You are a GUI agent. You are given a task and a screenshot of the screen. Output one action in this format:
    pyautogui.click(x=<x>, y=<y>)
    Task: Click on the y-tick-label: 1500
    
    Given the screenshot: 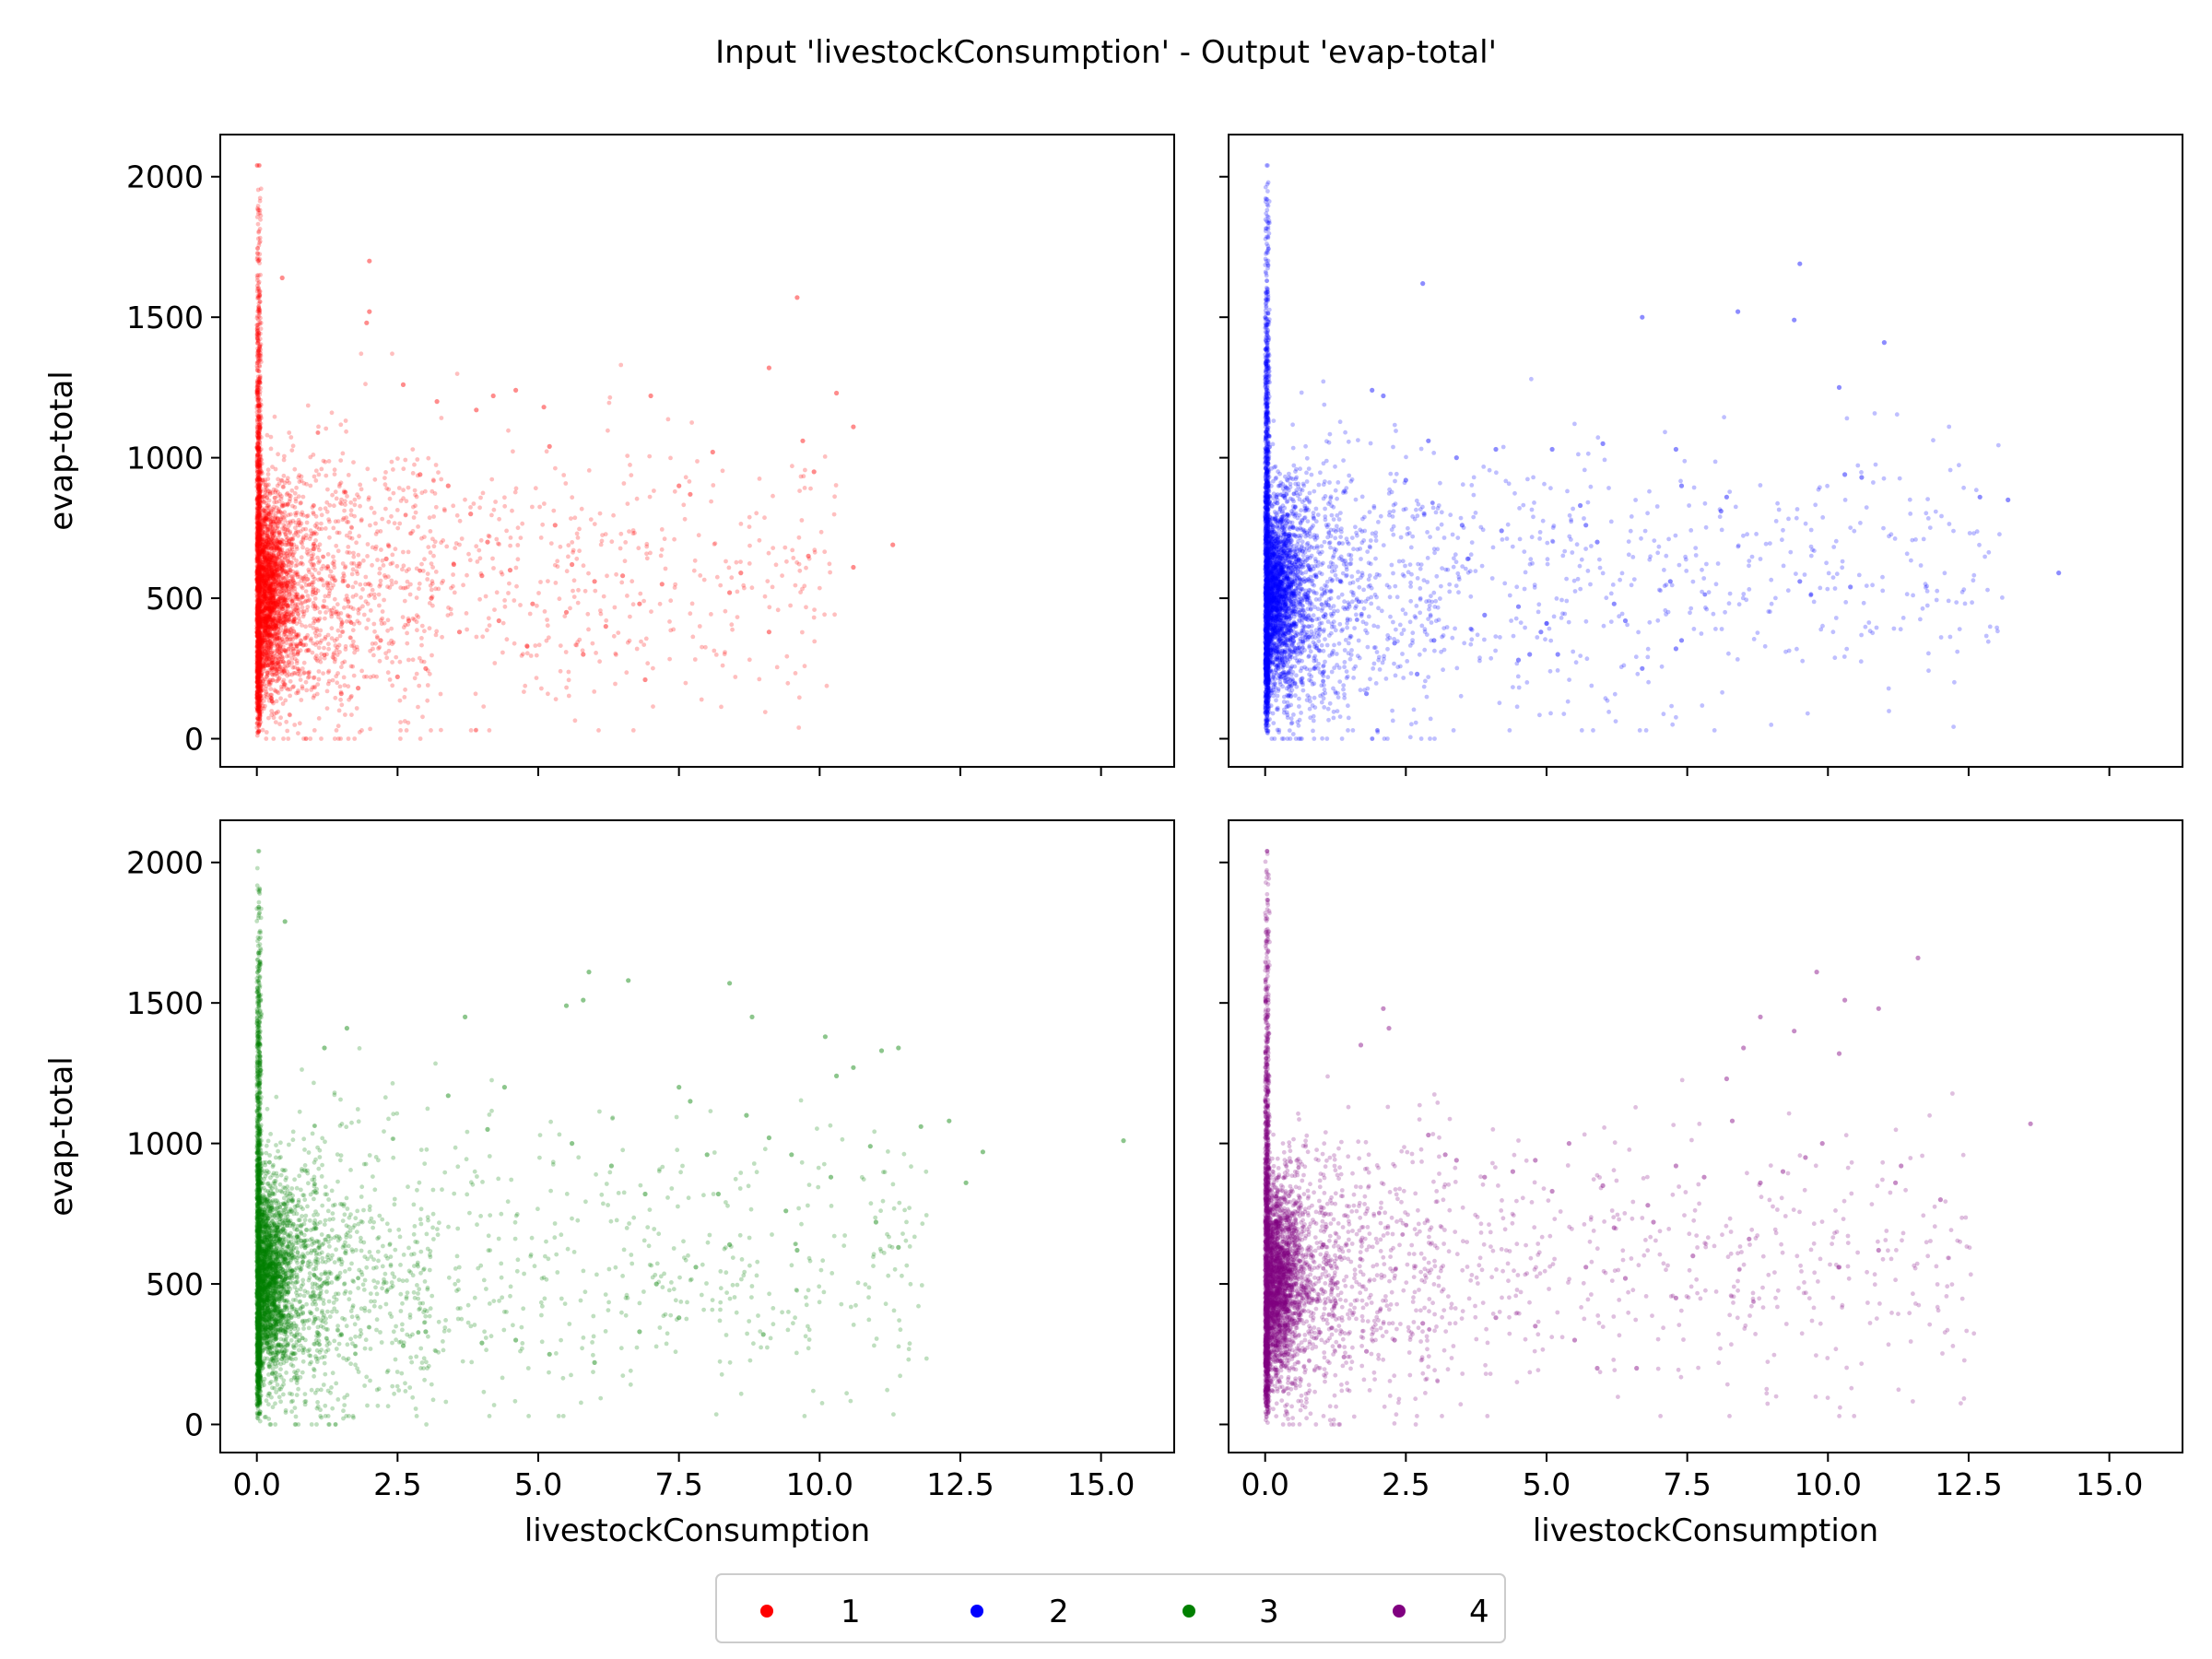 What is the action you would take?
    pyautogui.click(x=165, y=317)
    